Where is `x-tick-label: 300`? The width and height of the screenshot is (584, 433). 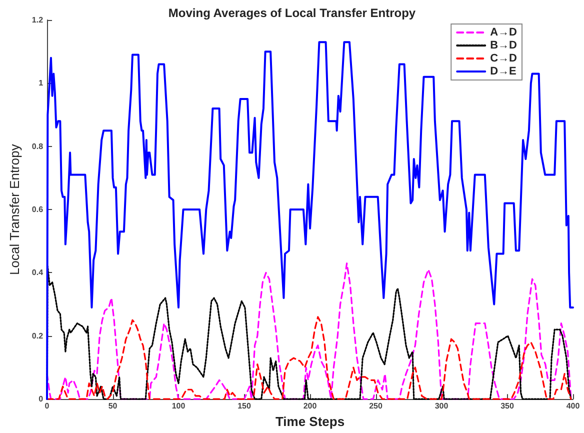 x-tick-label: 300 is located at coordinates (441, 406).